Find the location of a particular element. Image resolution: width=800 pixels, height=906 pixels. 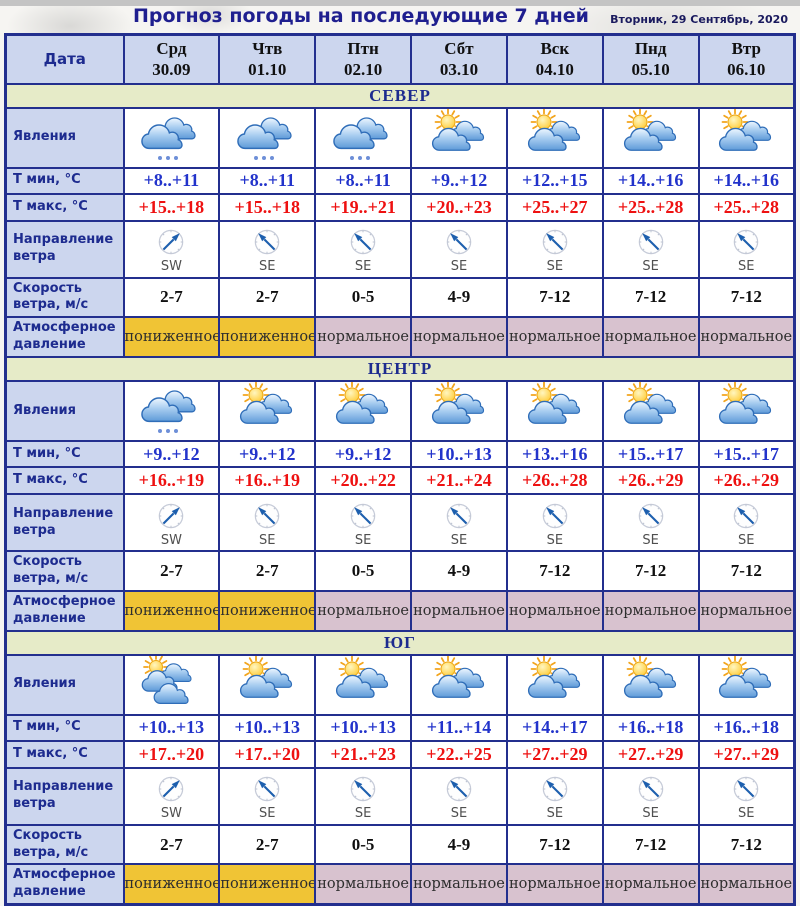

t-min-value: +16..+18 is located at coordinates (650, 727).